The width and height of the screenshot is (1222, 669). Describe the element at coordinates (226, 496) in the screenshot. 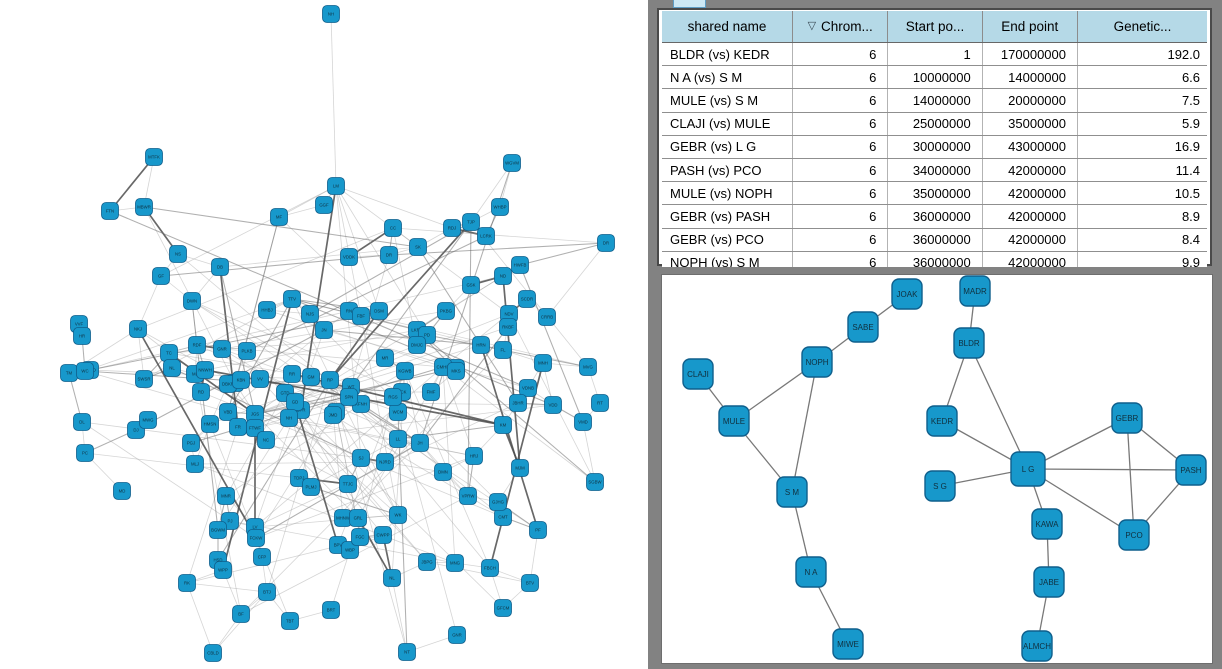

I see `graph-node: MNR` at that location.